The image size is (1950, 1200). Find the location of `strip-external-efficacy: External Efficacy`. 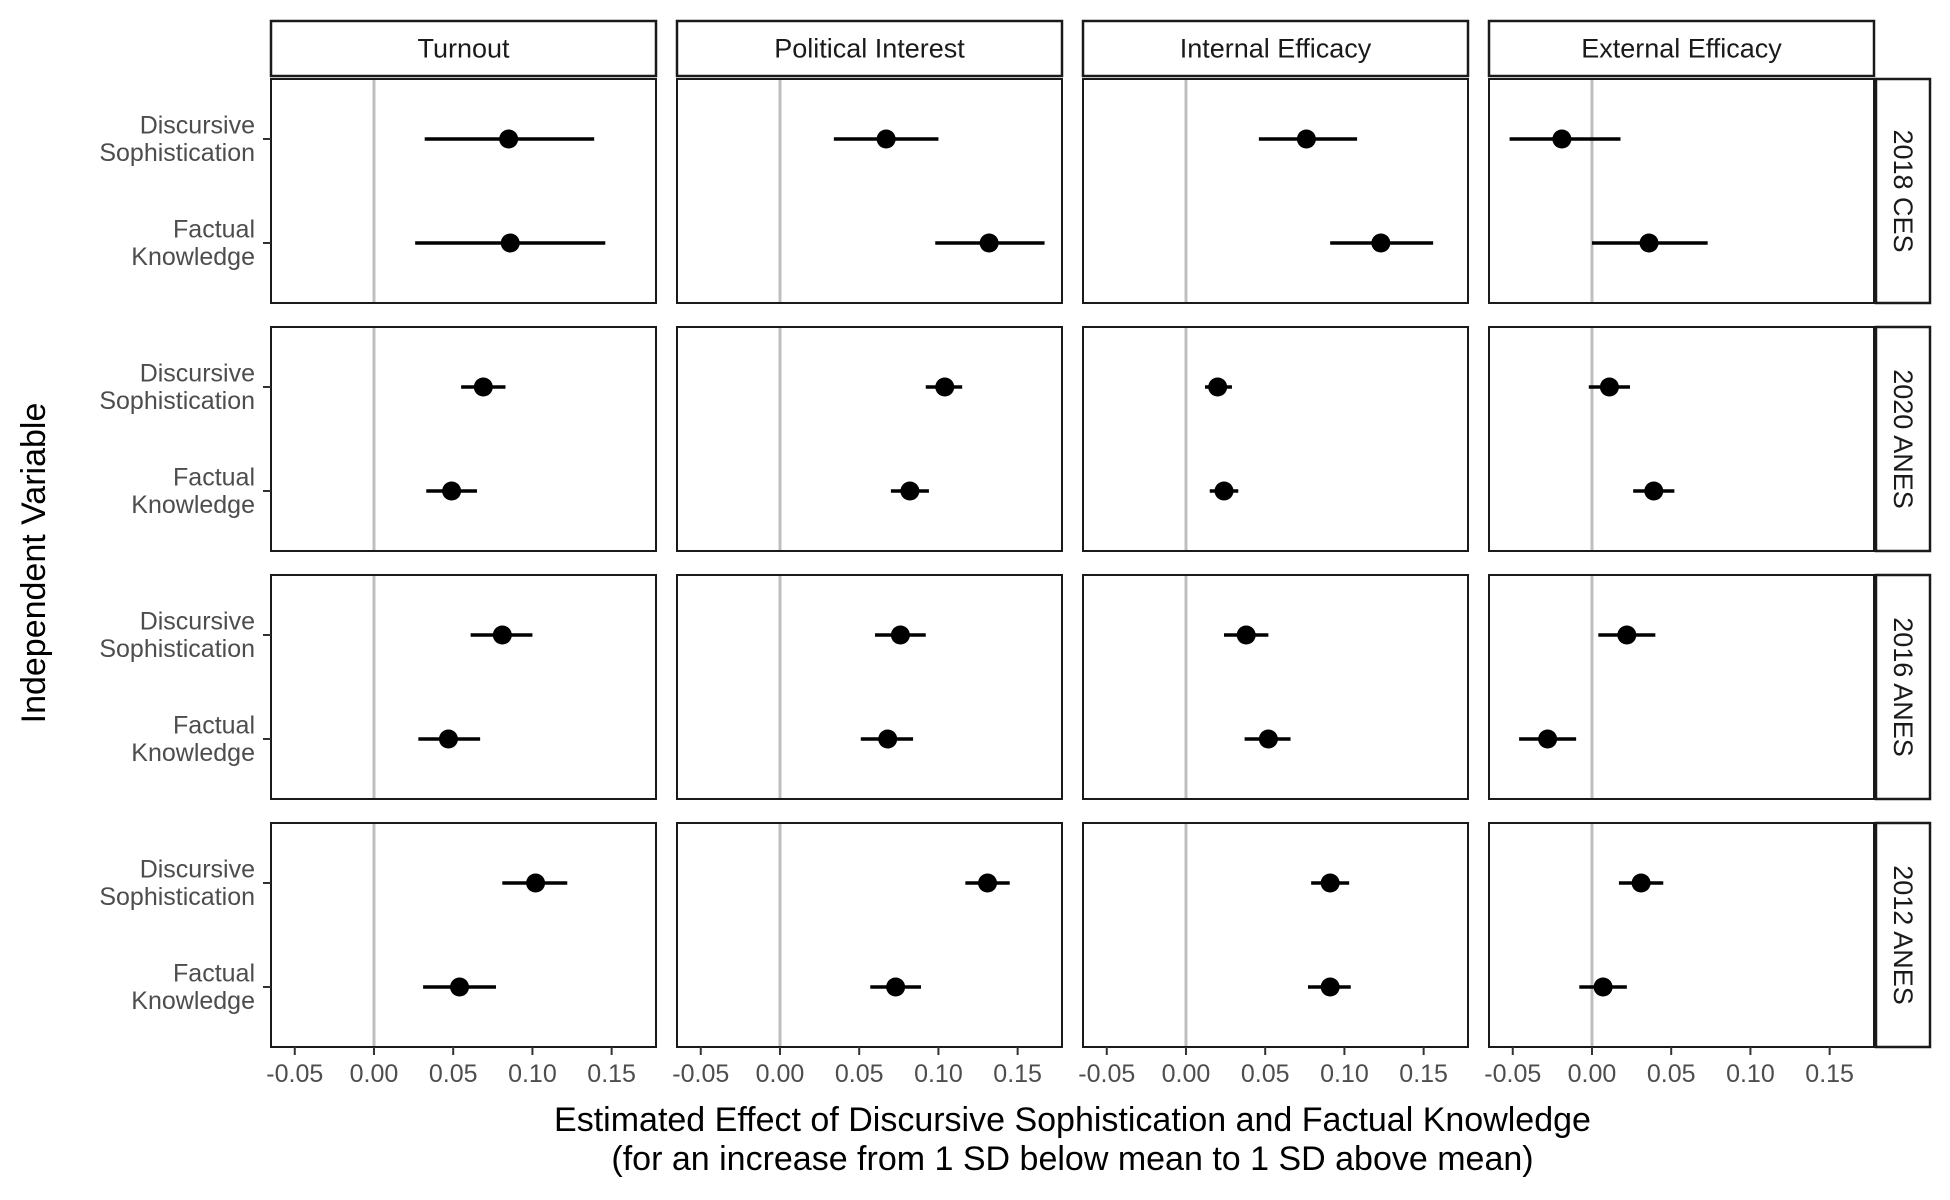

strip-external-efficacy: External Efficacy is located at coordinates (1681, 48).